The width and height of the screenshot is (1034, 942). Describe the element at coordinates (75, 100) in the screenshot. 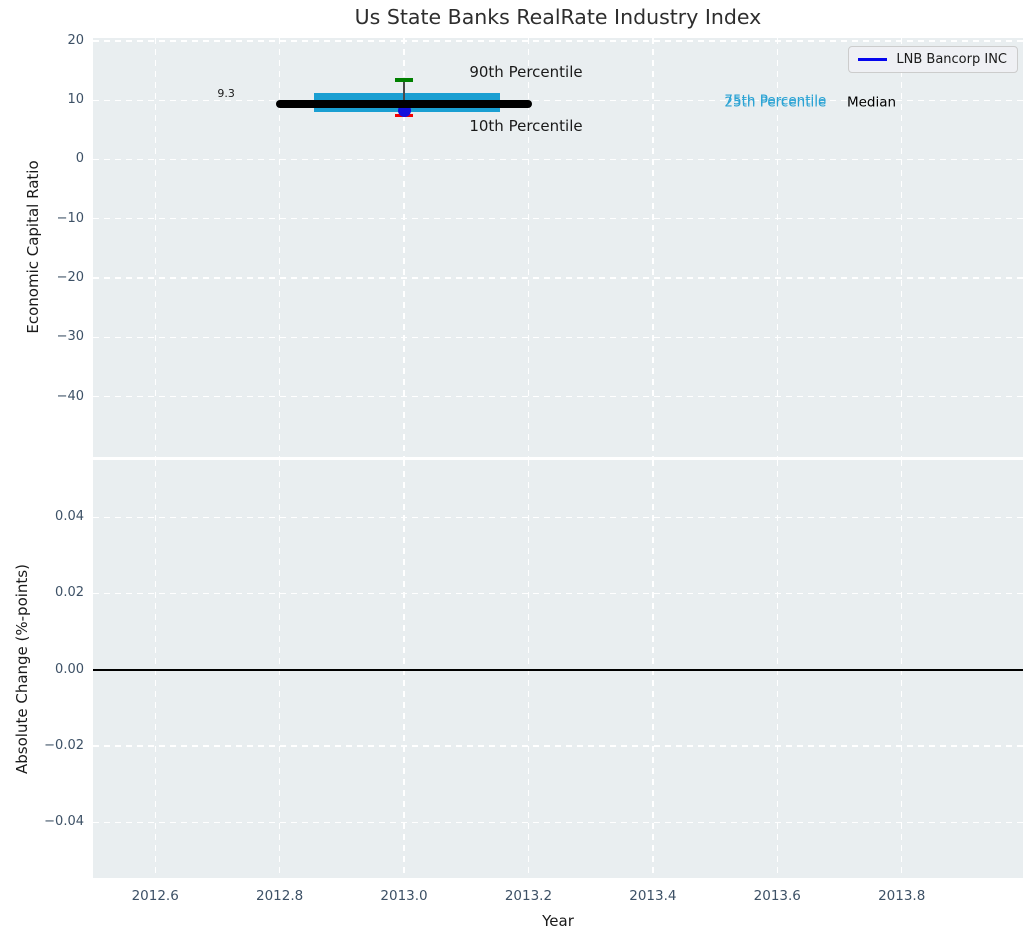

I see `y-tick-label: 10` at that location.